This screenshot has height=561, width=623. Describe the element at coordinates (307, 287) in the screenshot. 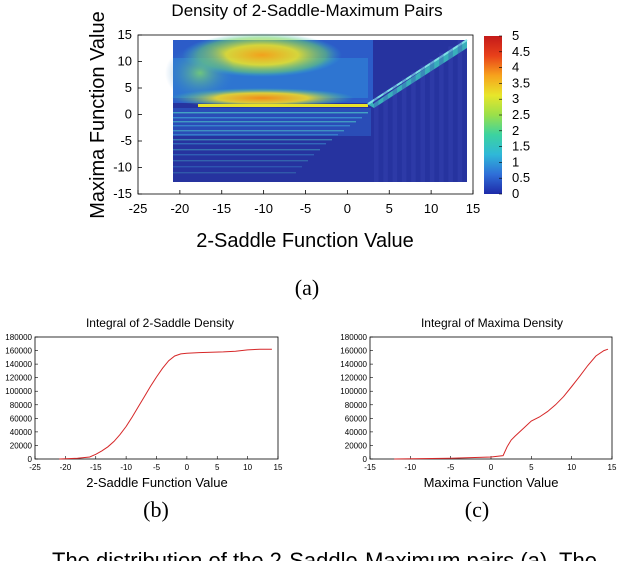

I see `subcaption-a: (a)` at that location.